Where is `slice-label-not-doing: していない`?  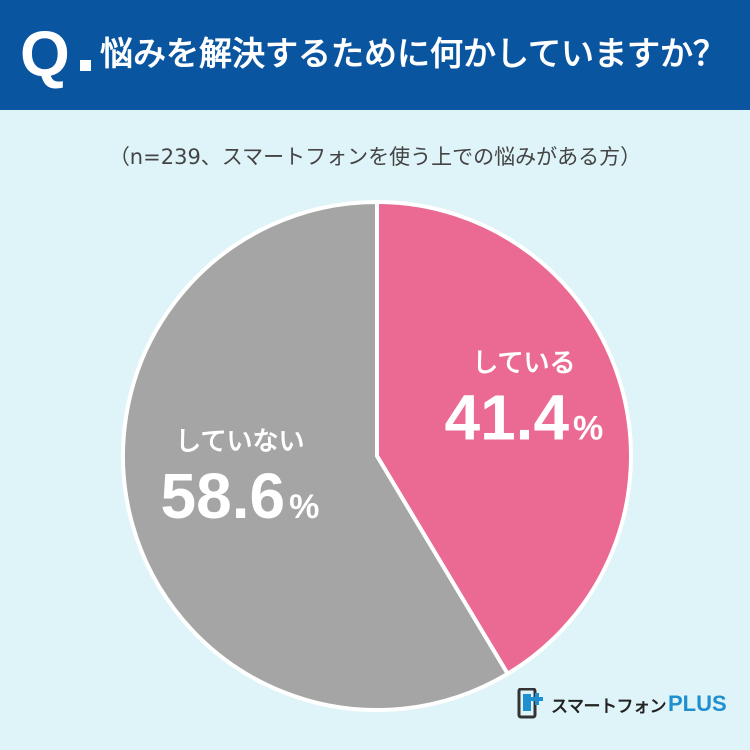 slice-label-not-doing: していない is located at coordinates (239, 442).